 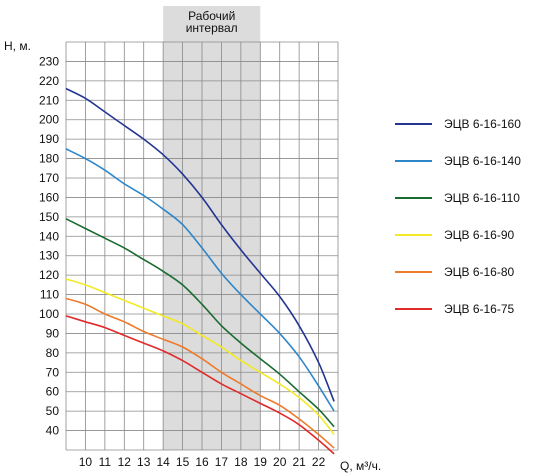 What do you see at coordinates (479, 309) in the screenshot?
I see `legend-entry-label: ЭЦВ 6-16-75` at bounding box center [479, 309].